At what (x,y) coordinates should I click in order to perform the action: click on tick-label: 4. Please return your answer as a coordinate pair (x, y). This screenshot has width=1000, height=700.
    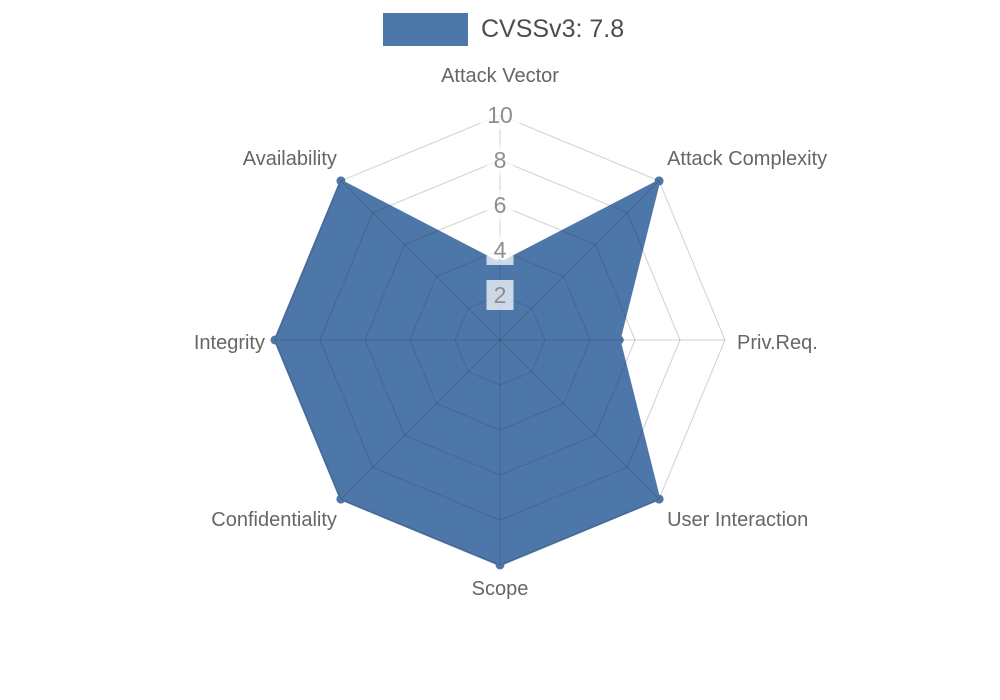
    Looking at the image, I should click on (500, 250).